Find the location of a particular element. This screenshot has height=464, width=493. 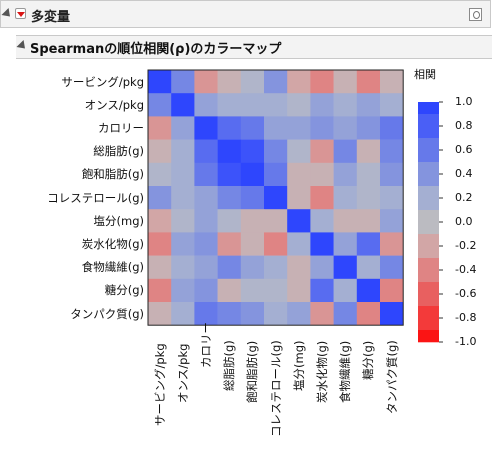

row-label: 炭水化物(g) is located at coordinates (112, 244).